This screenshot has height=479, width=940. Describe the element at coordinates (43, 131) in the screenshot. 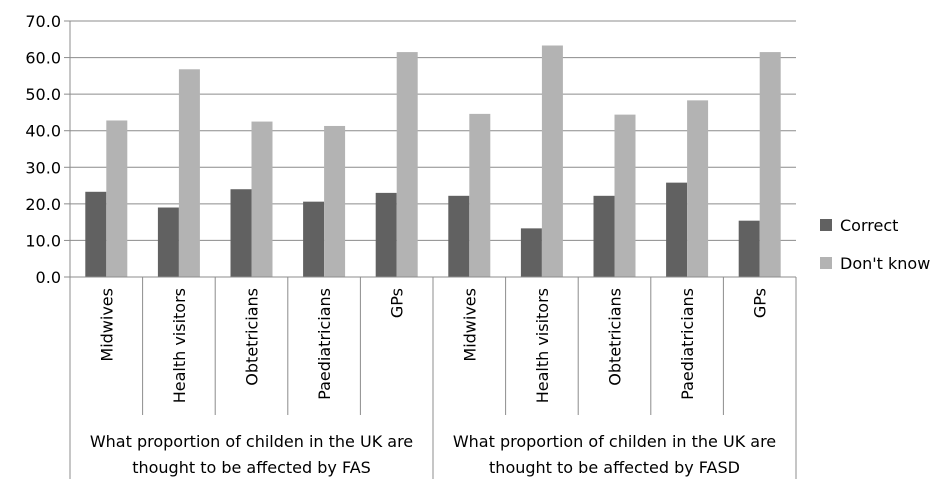

I see `y-tick-label: 40.0` at that location.